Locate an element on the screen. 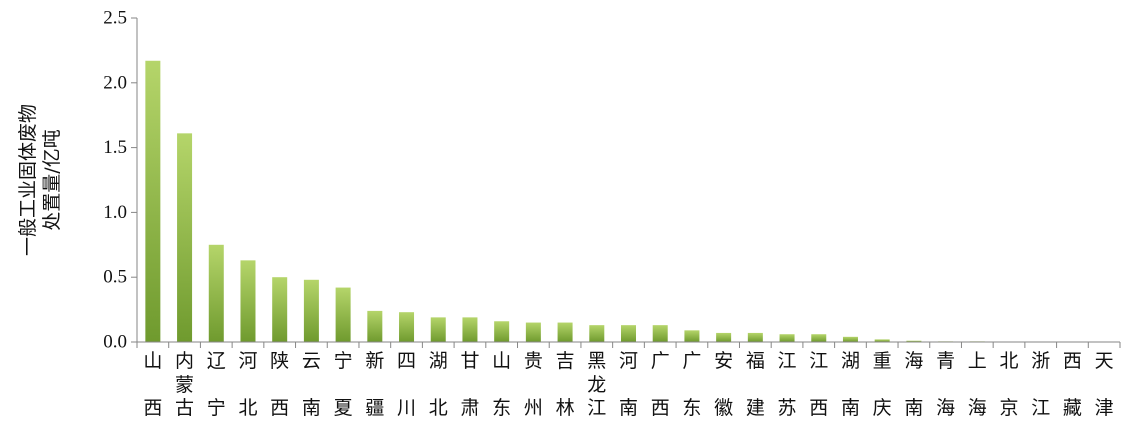 Image resolution: width=1125 pixels, height=428 pixels. x-tick-label-新疆: 新疆 is located at coordinates (374, 384).